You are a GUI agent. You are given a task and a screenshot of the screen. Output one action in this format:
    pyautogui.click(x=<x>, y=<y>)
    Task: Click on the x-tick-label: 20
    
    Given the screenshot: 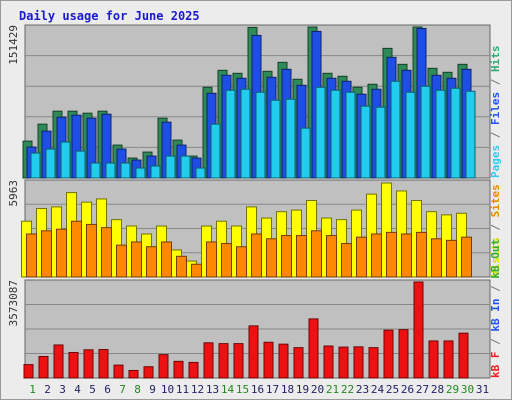 What is the action you would take?
    pyautogui.click(x=317, y=389)
    